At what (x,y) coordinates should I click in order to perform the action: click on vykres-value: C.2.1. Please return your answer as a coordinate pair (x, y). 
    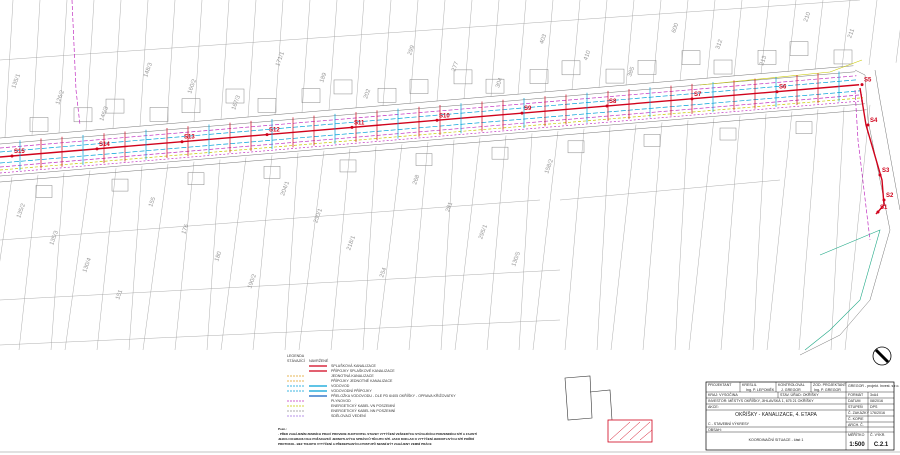
    Looking at the image, I should click on (881, 445).